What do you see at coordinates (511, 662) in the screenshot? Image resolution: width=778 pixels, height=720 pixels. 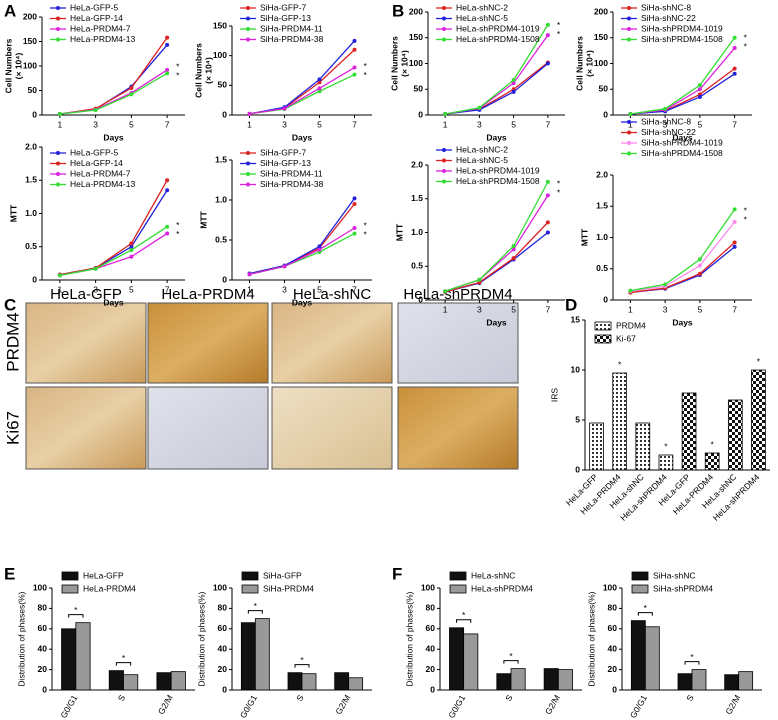 I see `significance-bracket` at bounding box center [511, 662].